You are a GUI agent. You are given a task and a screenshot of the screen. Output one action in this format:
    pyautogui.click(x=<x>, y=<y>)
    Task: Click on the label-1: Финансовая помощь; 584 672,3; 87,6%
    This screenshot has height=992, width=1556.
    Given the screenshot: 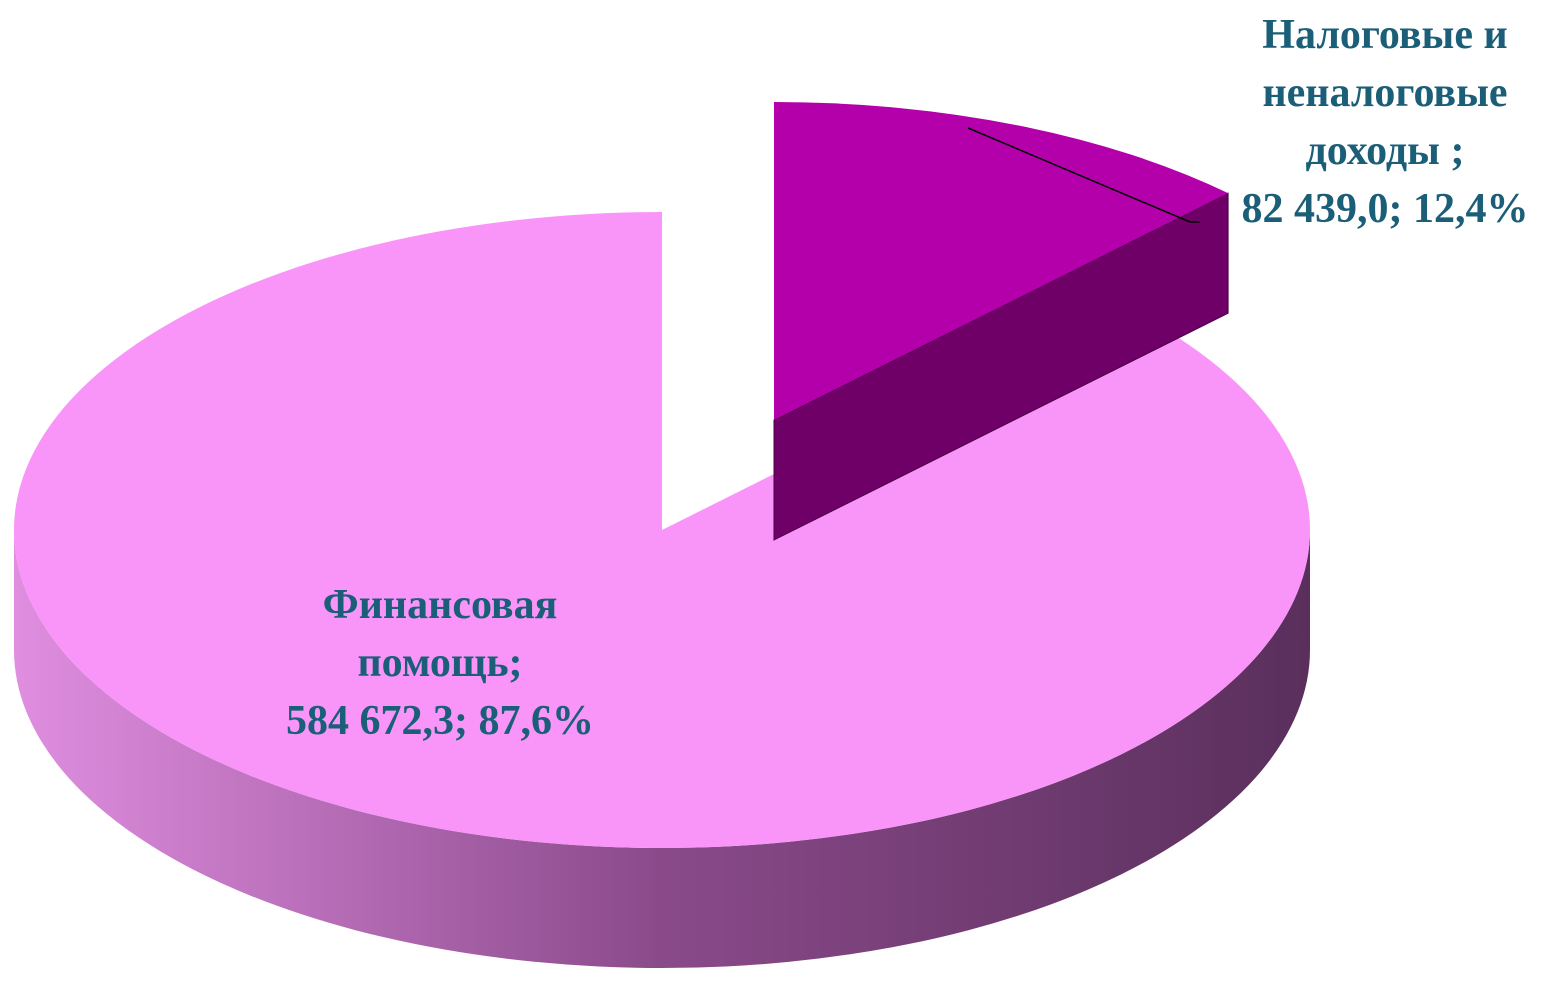 What is the action you would take?
    pyautogui.click(x=440, y=663)
    